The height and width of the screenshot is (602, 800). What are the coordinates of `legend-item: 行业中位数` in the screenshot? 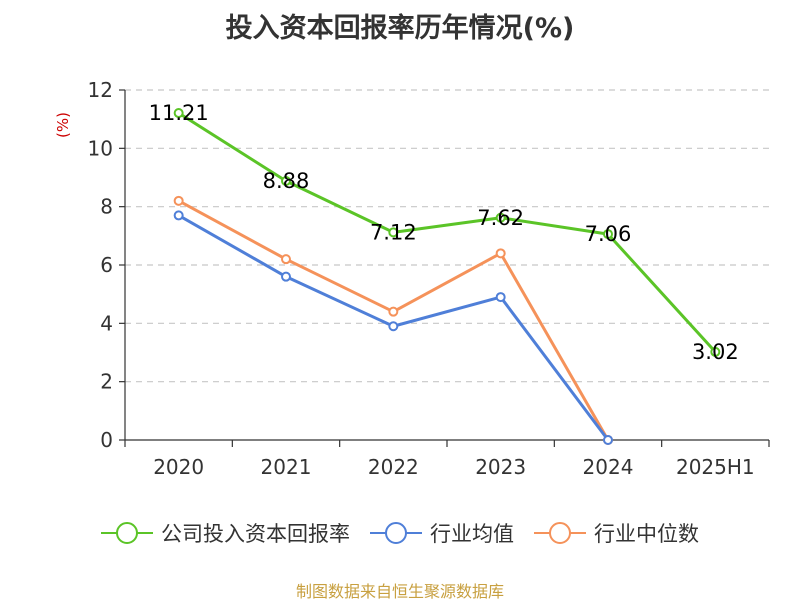 It's located at (616, 533).